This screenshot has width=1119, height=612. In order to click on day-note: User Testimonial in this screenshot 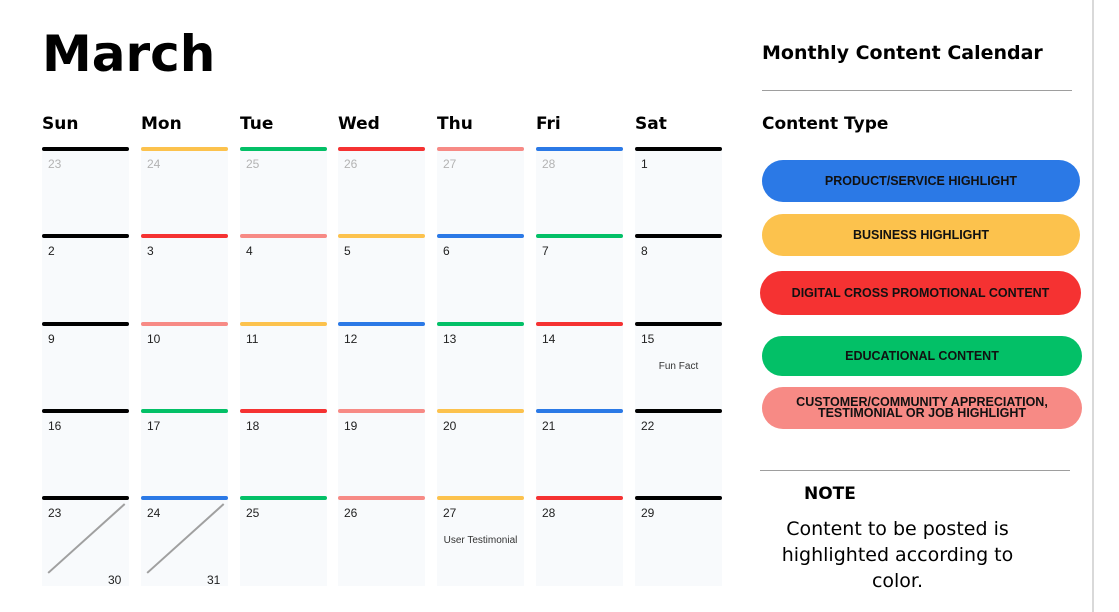, I will do `click(480, 540)`.